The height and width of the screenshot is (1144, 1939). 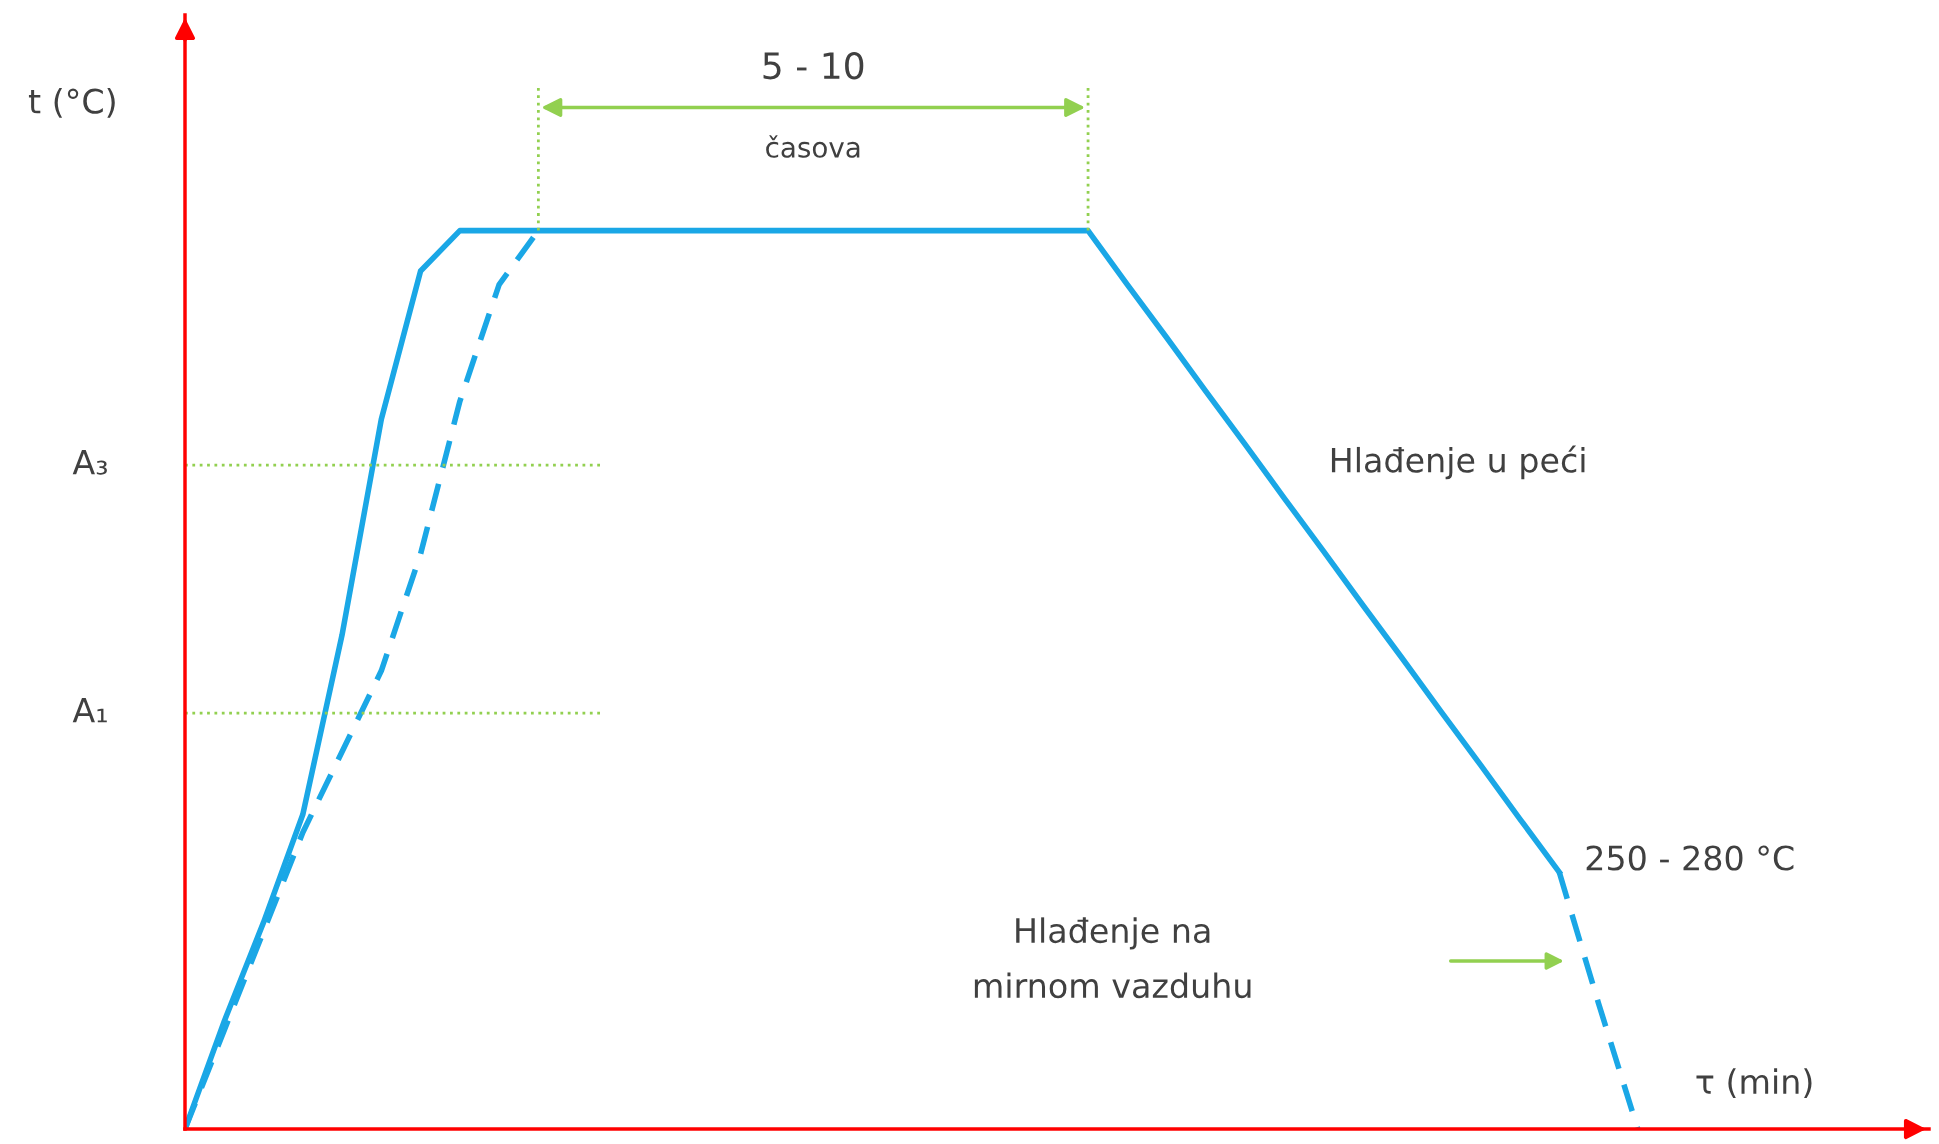 I want to click on y-axis-title: t (°C), so click(x=71, y=103).